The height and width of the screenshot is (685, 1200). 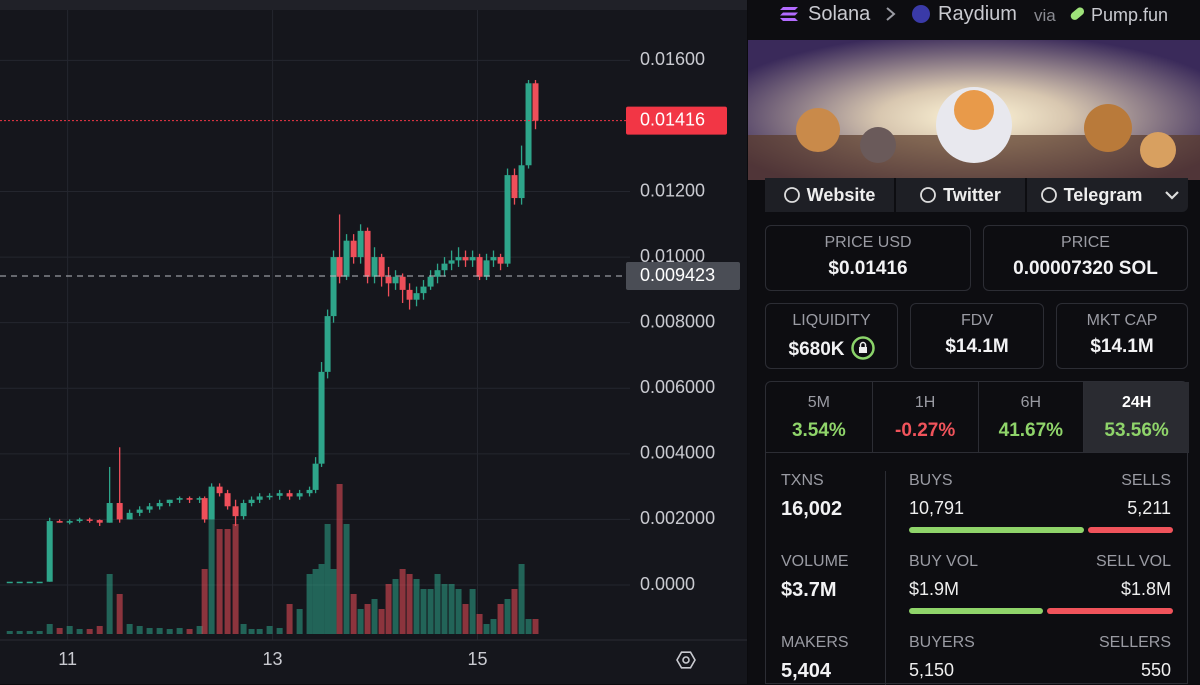 What do you see at coordinates (812, 509) in the screenshot?
I see `metric-value: 16,002` at bounding box center [812, 509].